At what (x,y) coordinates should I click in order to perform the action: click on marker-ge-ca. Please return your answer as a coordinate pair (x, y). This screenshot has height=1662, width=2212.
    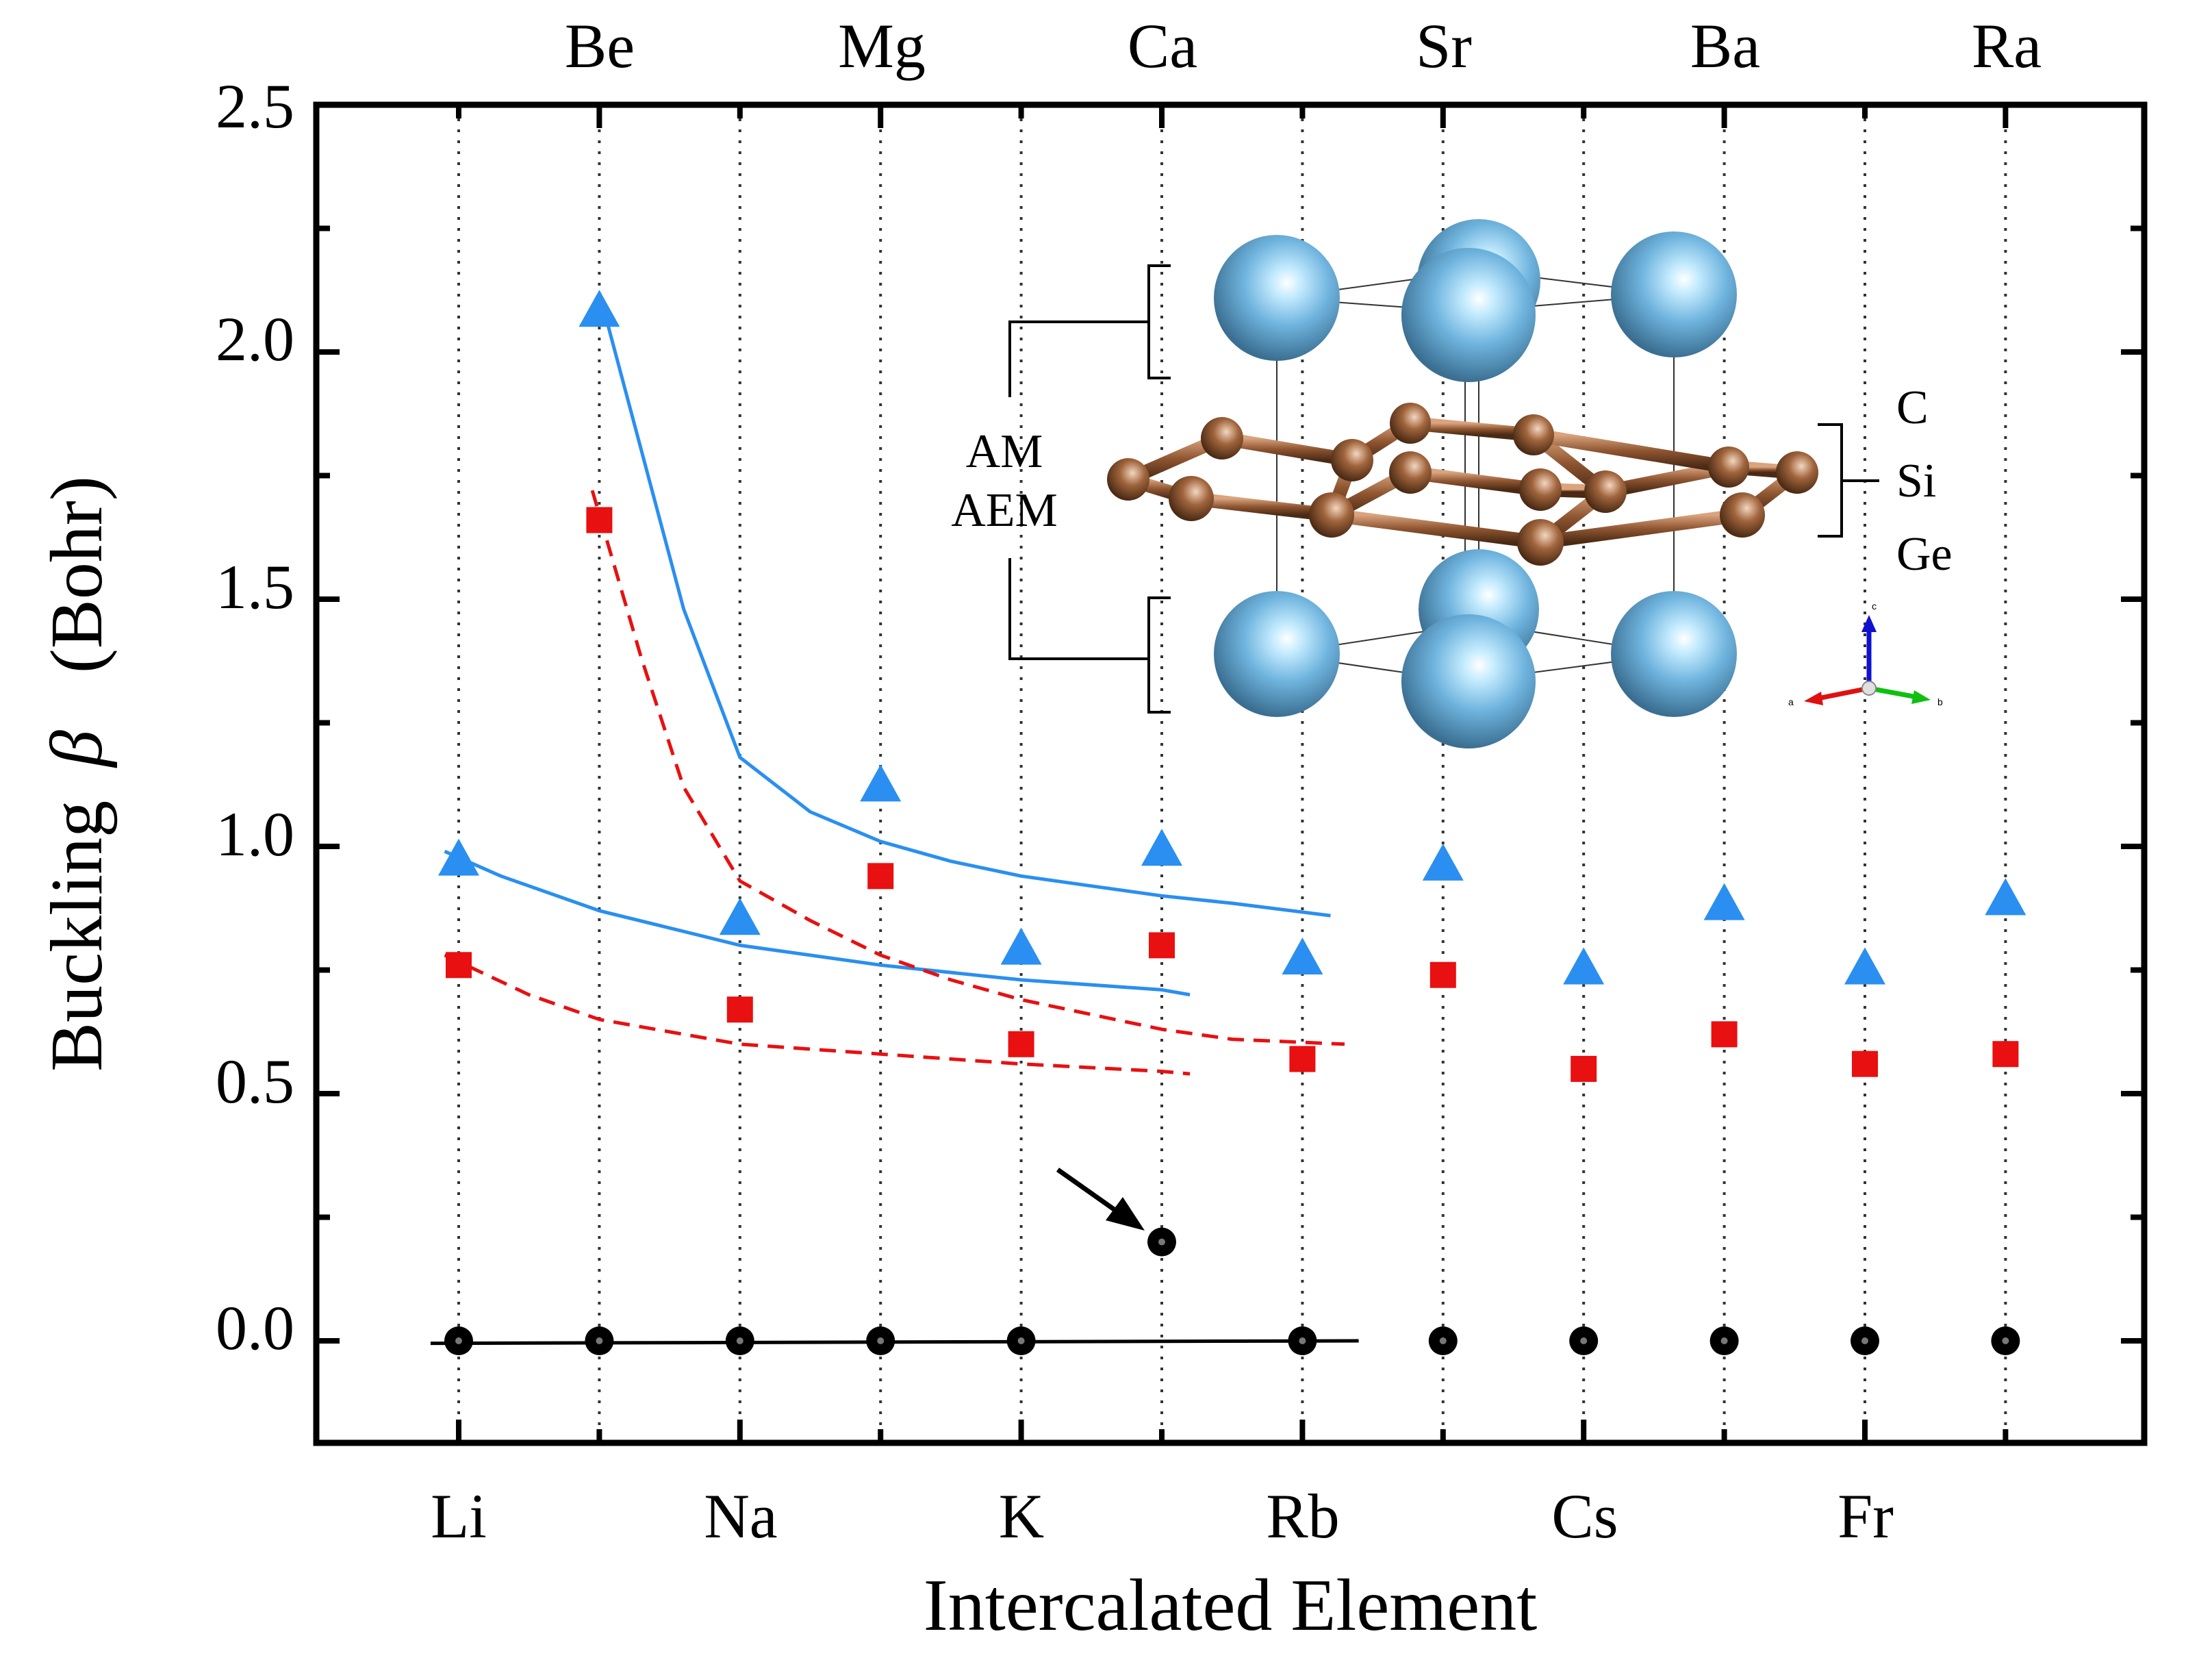
    Looking at the image, I should click on (1161, 847).